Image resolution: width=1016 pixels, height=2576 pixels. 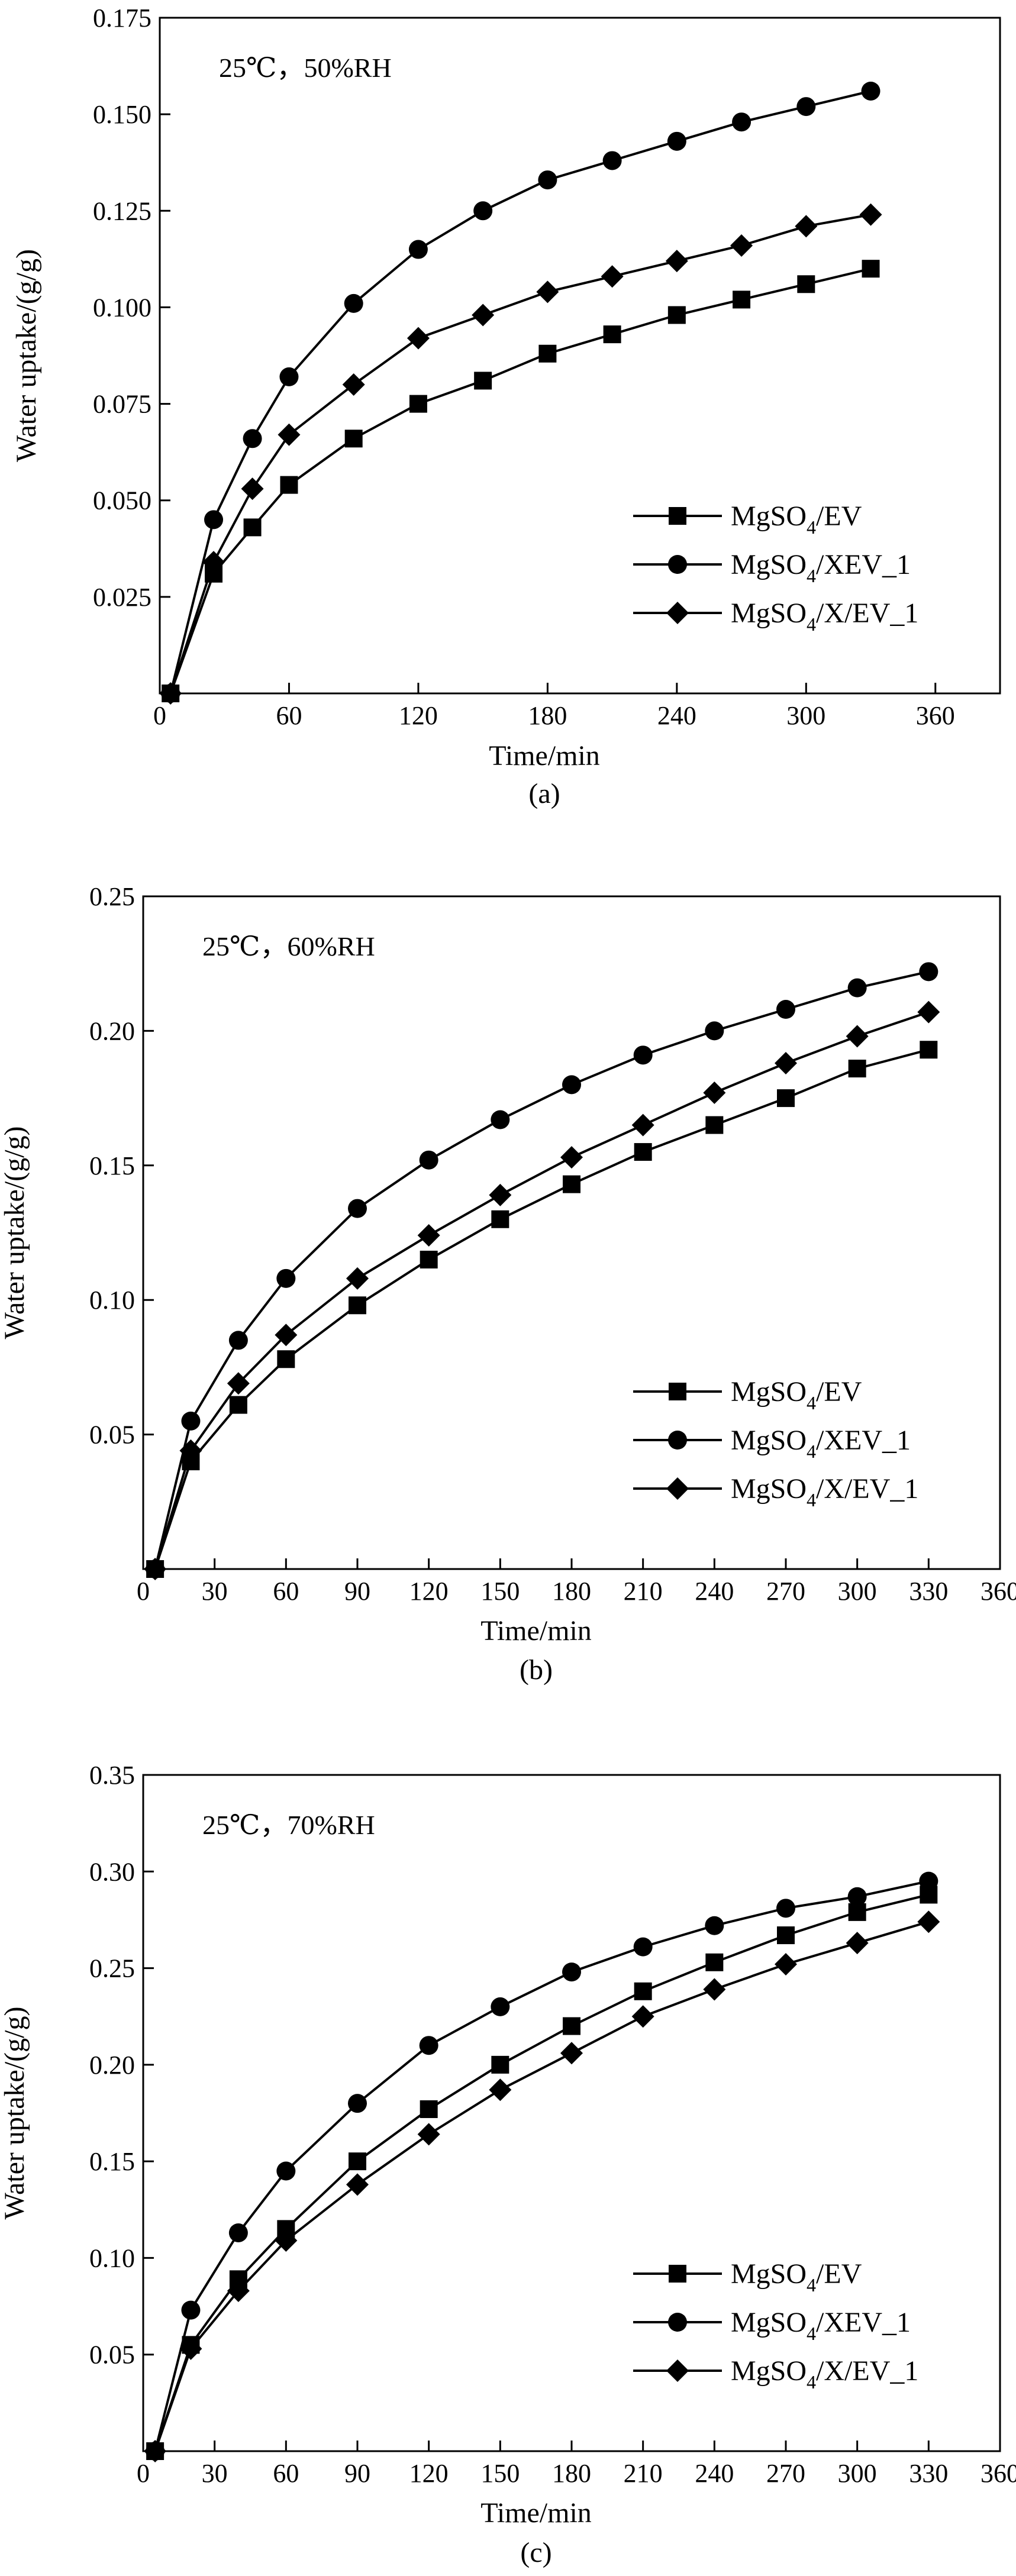 What do you see at coordinates (306, 68) in the screenshot?
I see `panel-1-condition-label: 25℃，50%RH` at bounding box center [306, 68].